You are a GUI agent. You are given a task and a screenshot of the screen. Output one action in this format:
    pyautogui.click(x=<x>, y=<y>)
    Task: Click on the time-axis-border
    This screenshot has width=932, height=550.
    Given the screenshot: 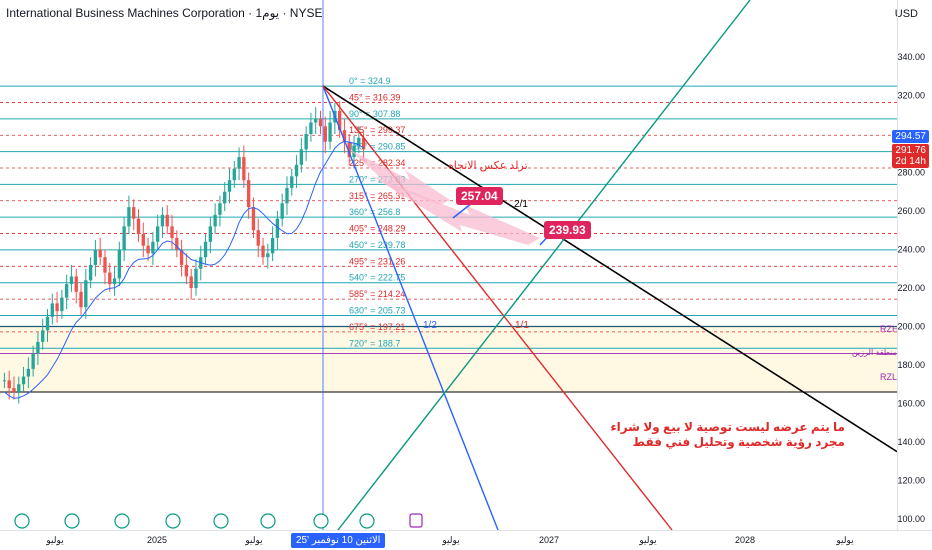 What is the action you would take?
    pyautogui.click(x=466, y=530)
    